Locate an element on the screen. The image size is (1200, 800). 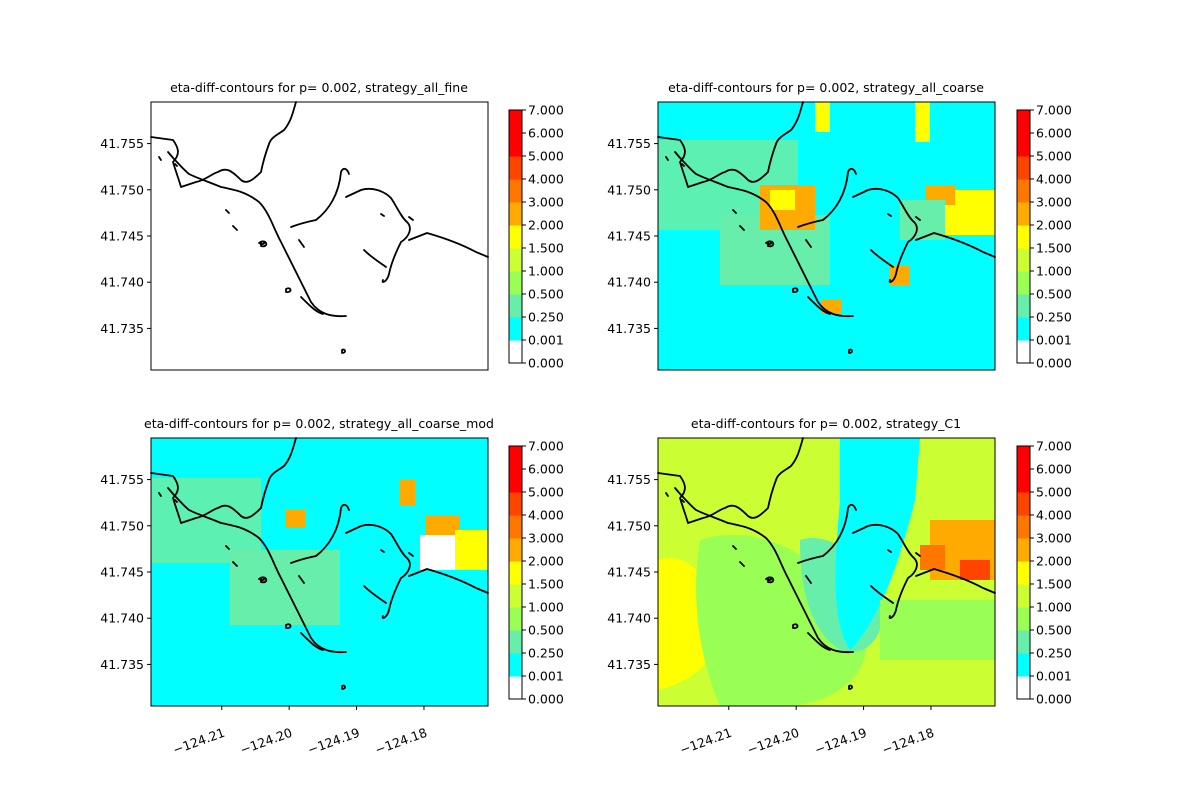
heatmap-field is located at coordinates (319, 572).